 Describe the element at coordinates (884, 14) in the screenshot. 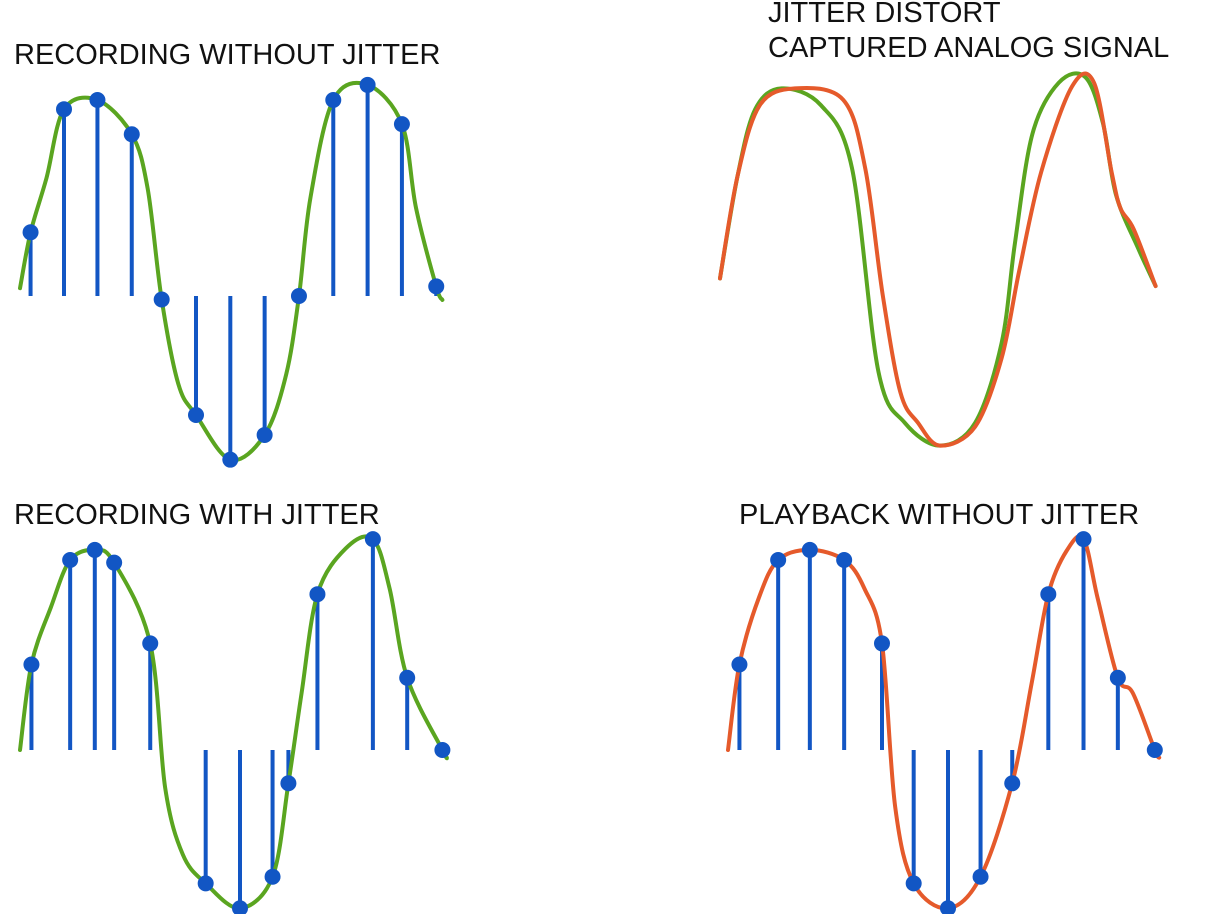

I see `panel-title-line-1: JITTER DISTORT` at that location.